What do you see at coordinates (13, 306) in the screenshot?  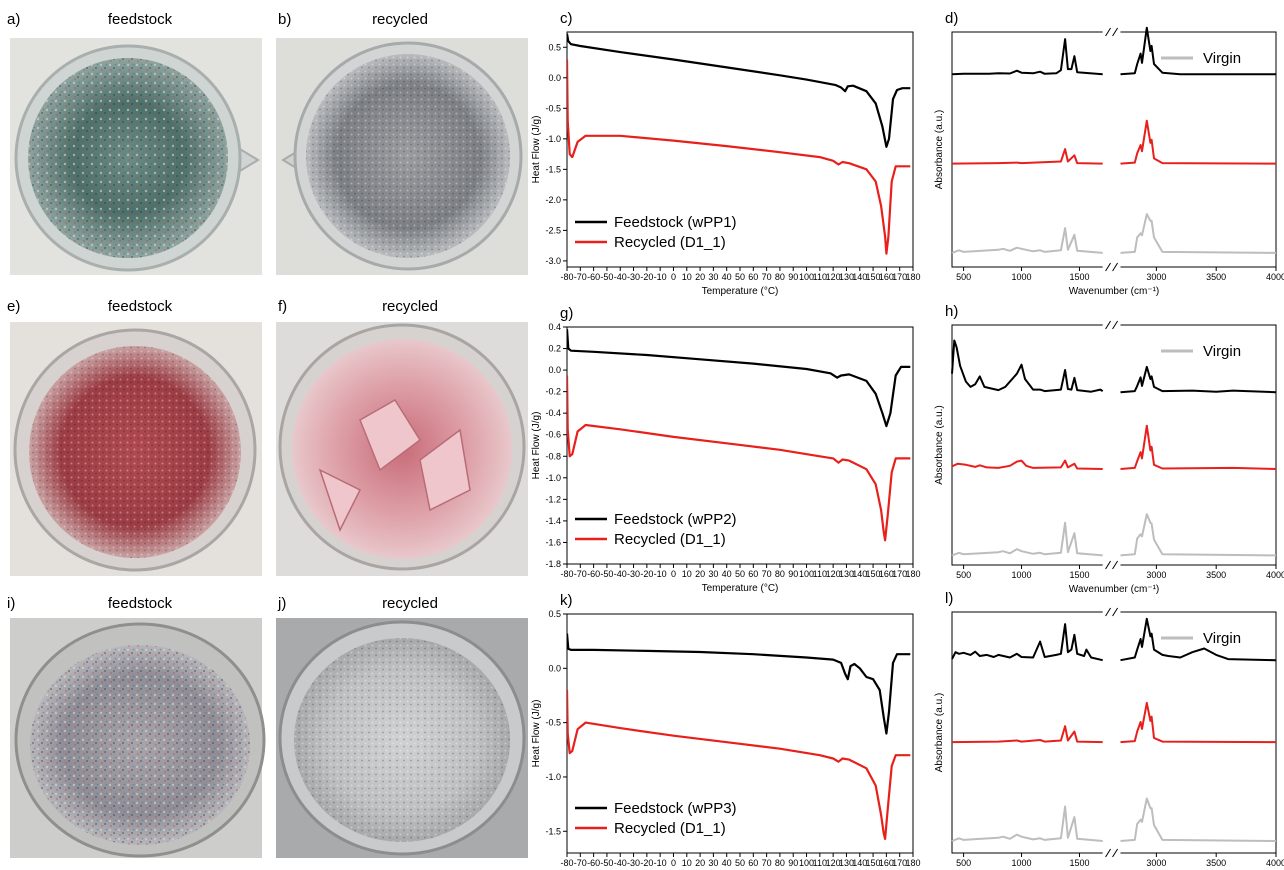 I see `panel-label-e: e)` at bounding box center [13, 306].